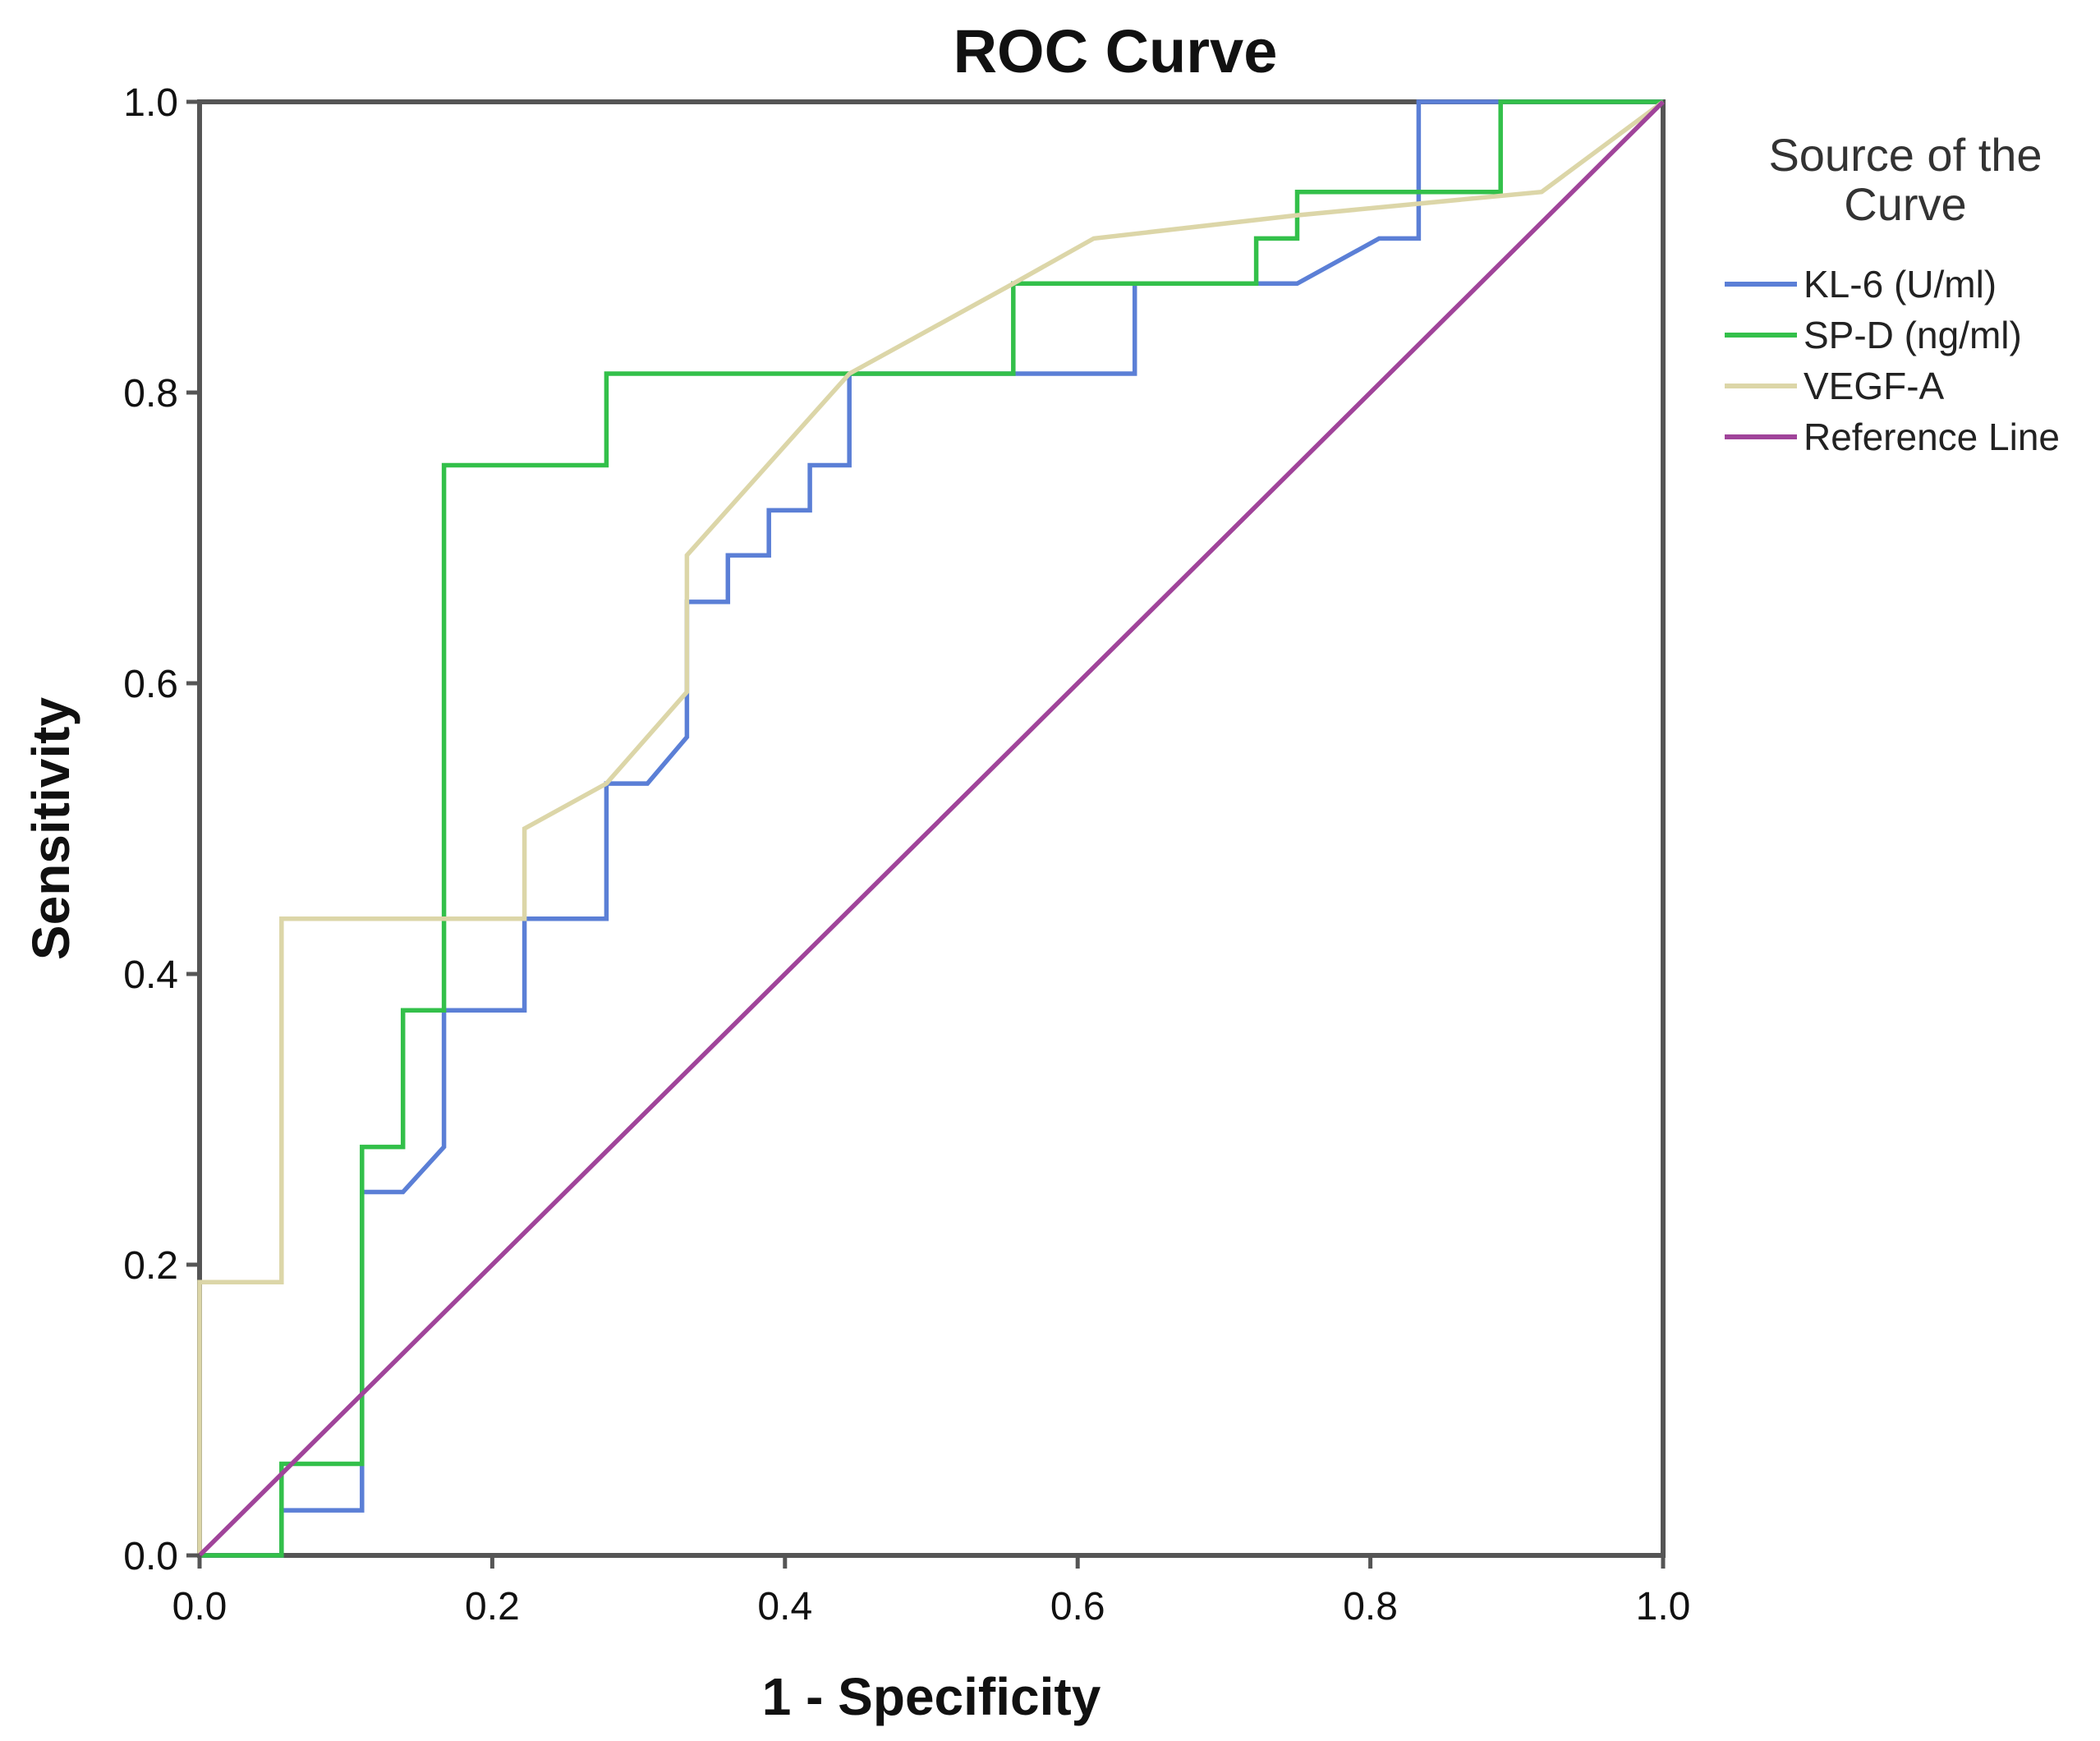  I want to click on x-tick-label: 0.6, so click(1077, 1606).